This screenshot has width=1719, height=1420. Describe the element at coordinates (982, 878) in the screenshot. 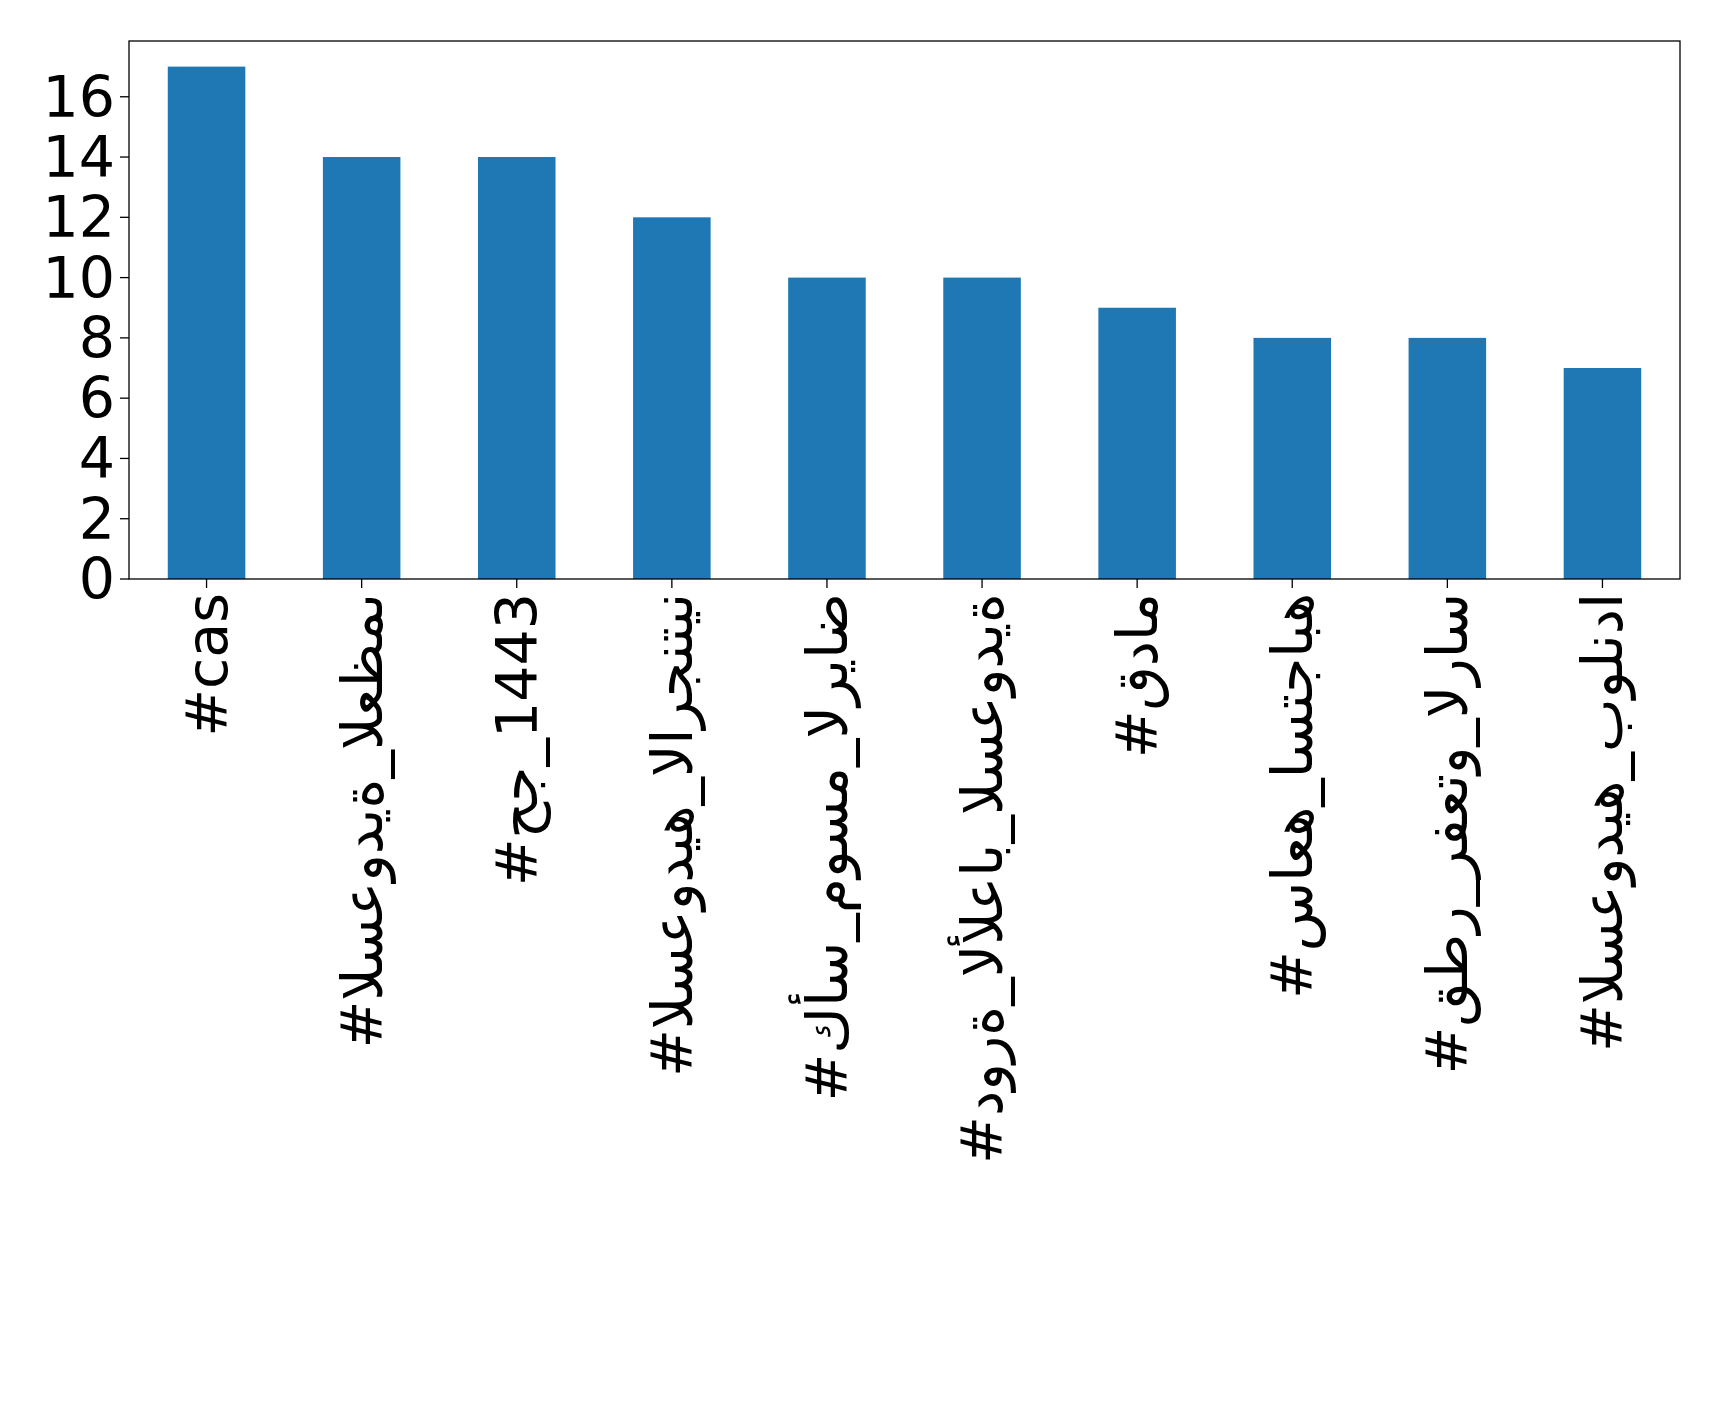

I see `x-tick-label: #دورة_الألعاب_السعودية` at that location.